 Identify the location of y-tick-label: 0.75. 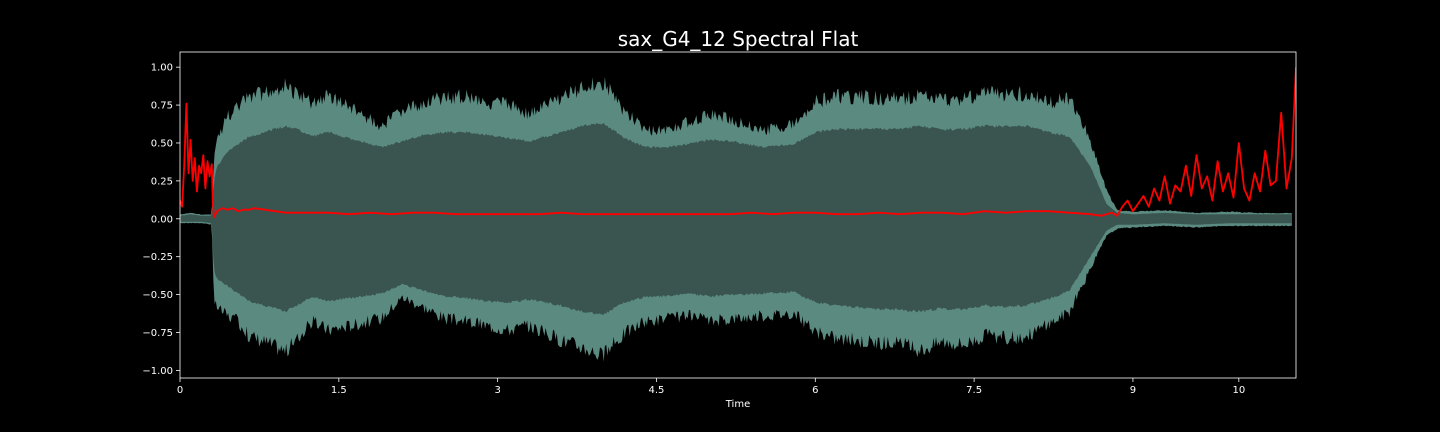
(162, 106).